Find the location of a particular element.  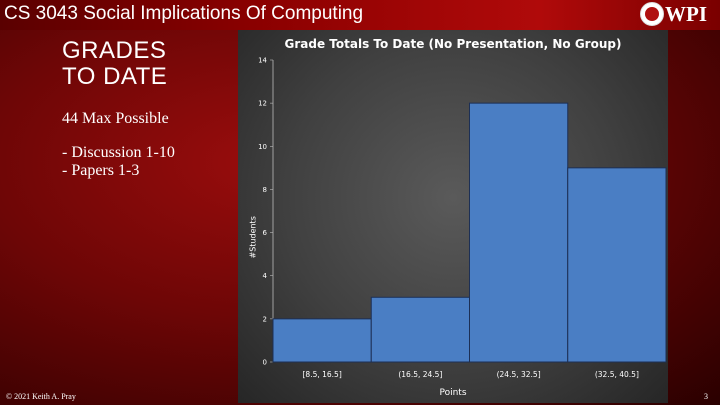

x-axis-label: Points is located at coordinates (453, 393).